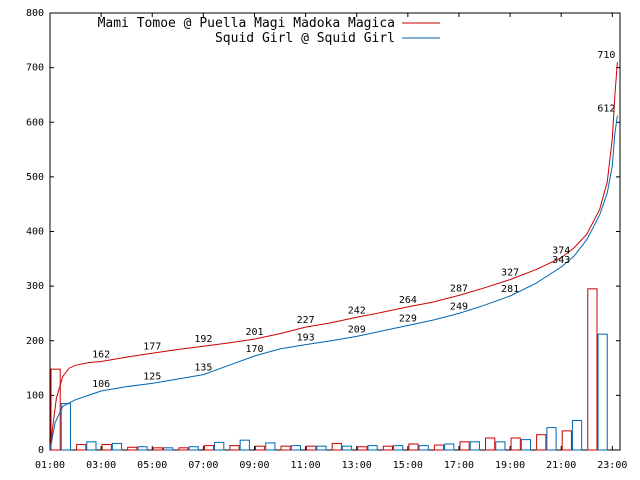 This screenshot has height=480, width=640. I want to click on data-label: 242, so click(357, 310).